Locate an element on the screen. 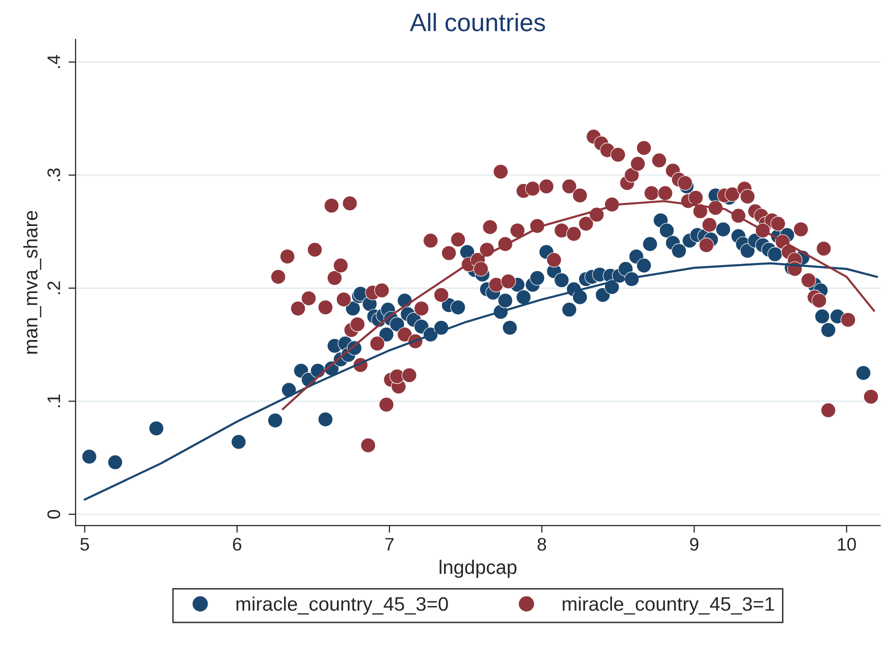 This screenshot has width=889, height=657. legend-label: miracle_country_45_3=0 is located at coordinates (342, 605).